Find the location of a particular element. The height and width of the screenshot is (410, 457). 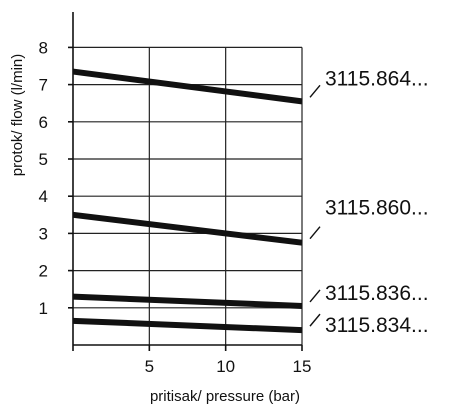

y-tick-labels: 1 2 3 4 5 6 7 8 is located at coordinates (43, 177).